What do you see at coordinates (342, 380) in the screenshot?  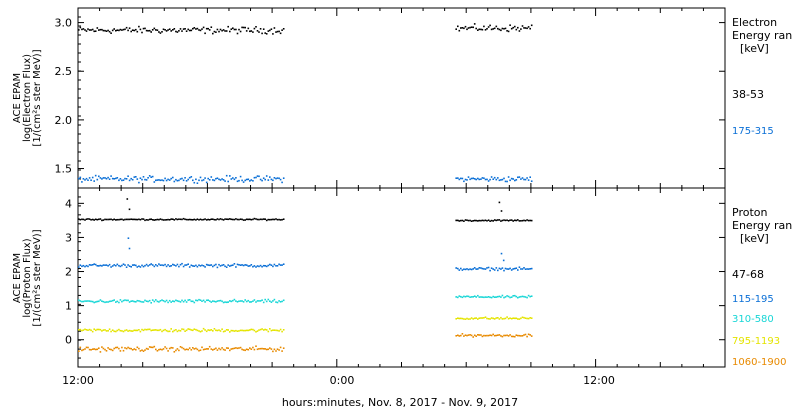 I see `x-tick-label-0-00: 0:00` at bounding box center [342, 380].